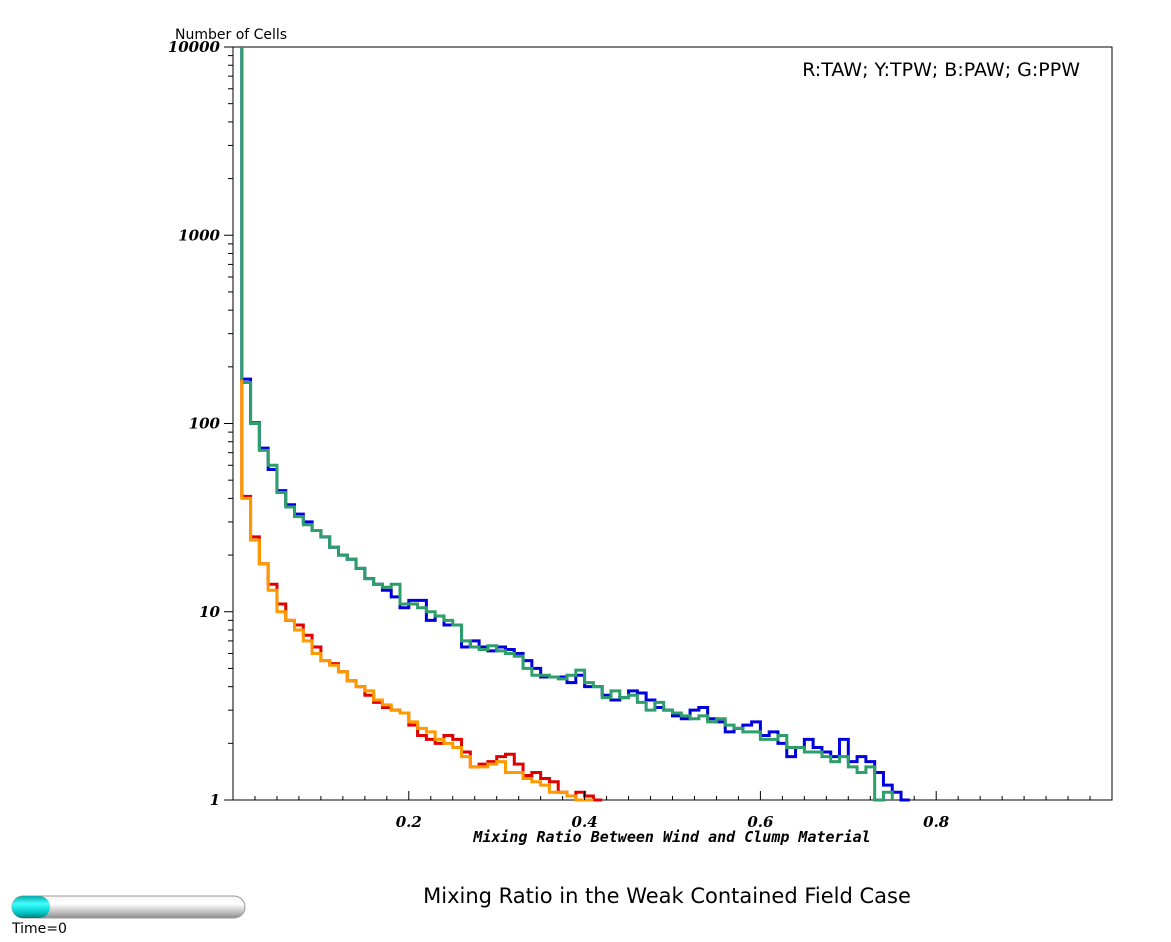  Describe the element at coordinates (209, 612) in the screenshot. I see `y-tick-label: 10` at that location.